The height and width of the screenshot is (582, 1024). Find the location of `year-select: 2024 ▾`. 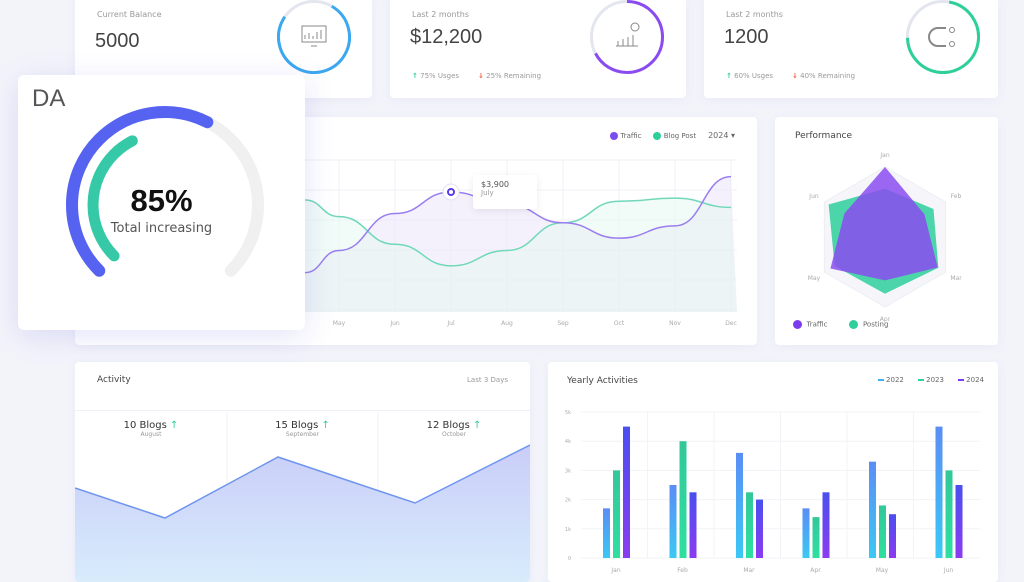

year-select: 2024 ▾ is located at coordinates (721, 135).